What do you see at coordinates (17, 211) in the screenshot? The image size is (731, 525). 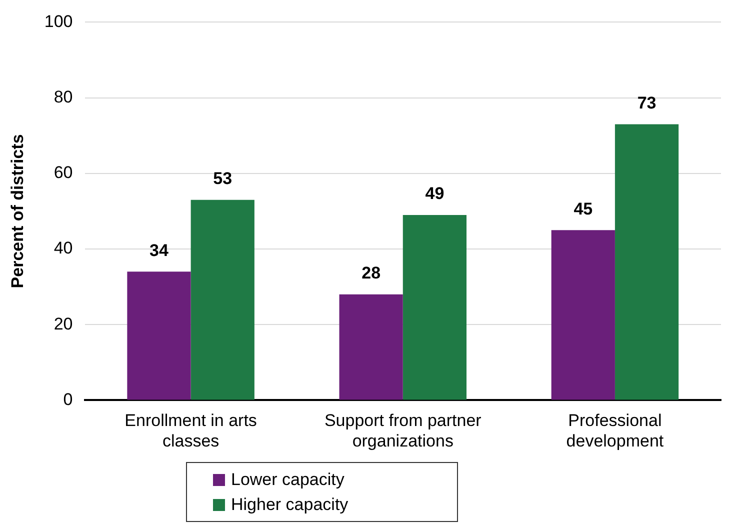 I see `y-axis-title: Percent of districts` at bounding box center [17, 211].